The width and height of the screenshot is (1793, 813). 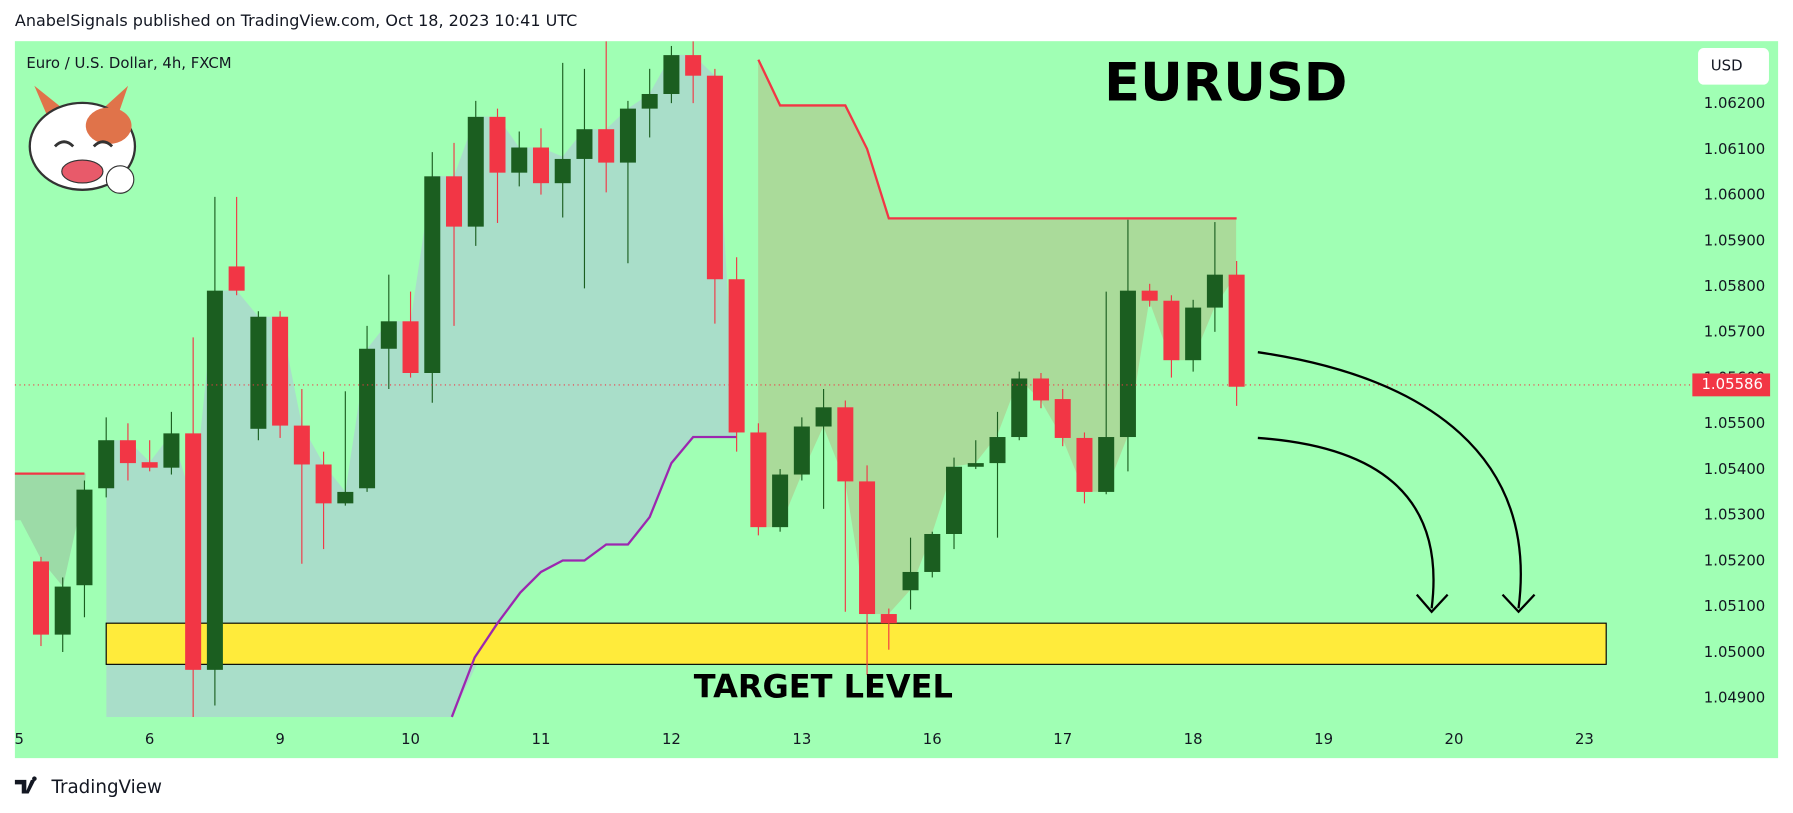 I want to click on y-tick-label: 1.06100, so click(x=1734, y=149).